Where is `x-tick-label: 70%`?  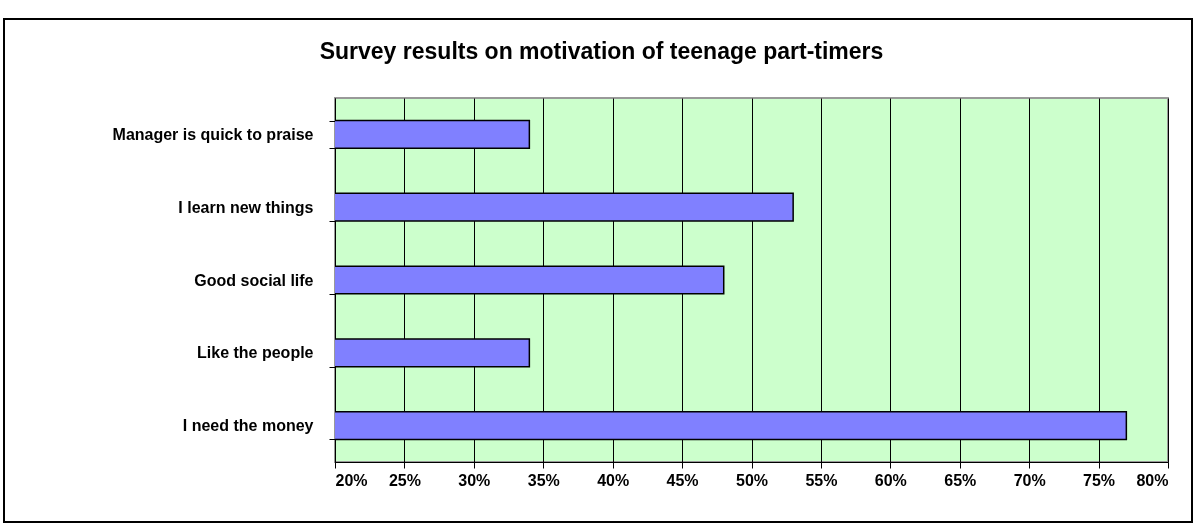
x-tick-label: 70% is located at coordinates (1029, 480).